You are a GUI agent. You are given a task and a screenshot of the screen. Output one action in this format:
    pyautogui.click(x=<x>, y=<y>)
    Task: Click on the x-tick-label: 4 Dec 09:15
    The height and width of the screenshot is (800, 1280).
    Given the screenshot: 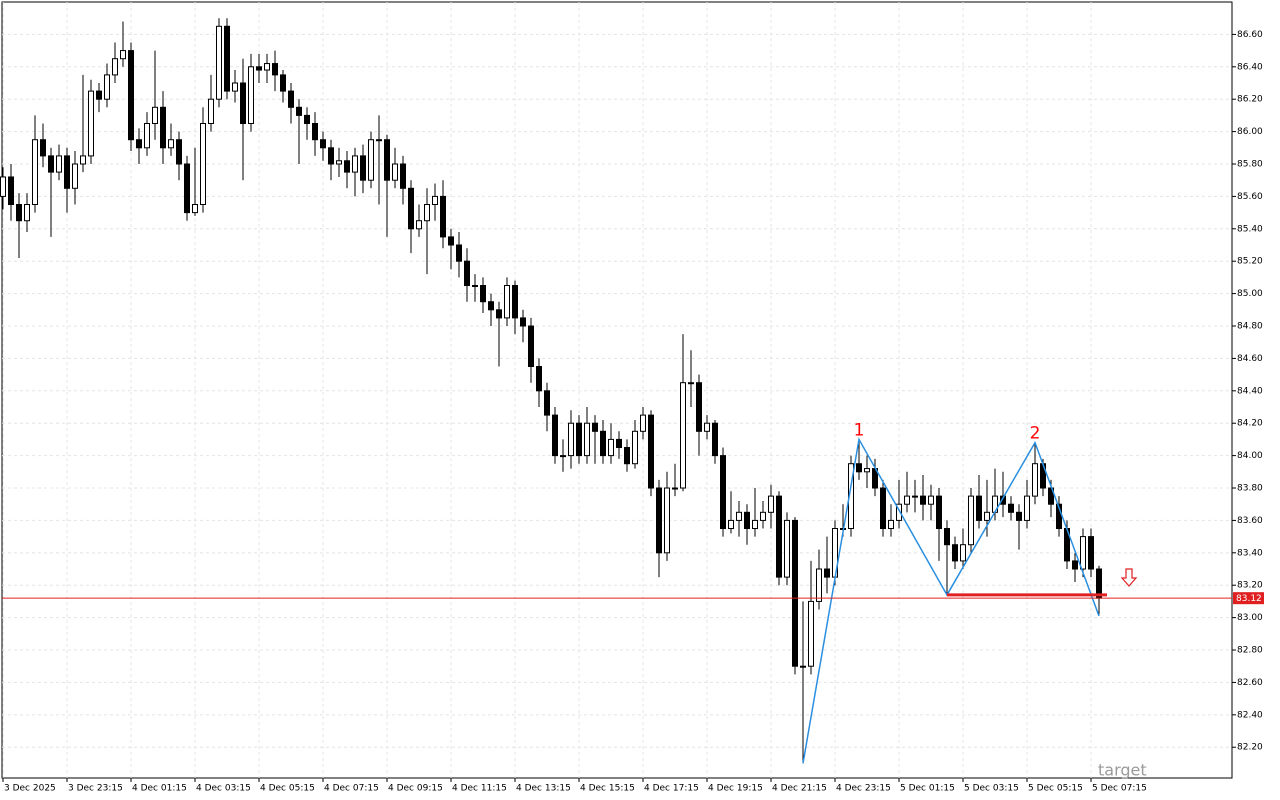 What is the action you would take?
    pyautogui.click(x=415, y=789)
    